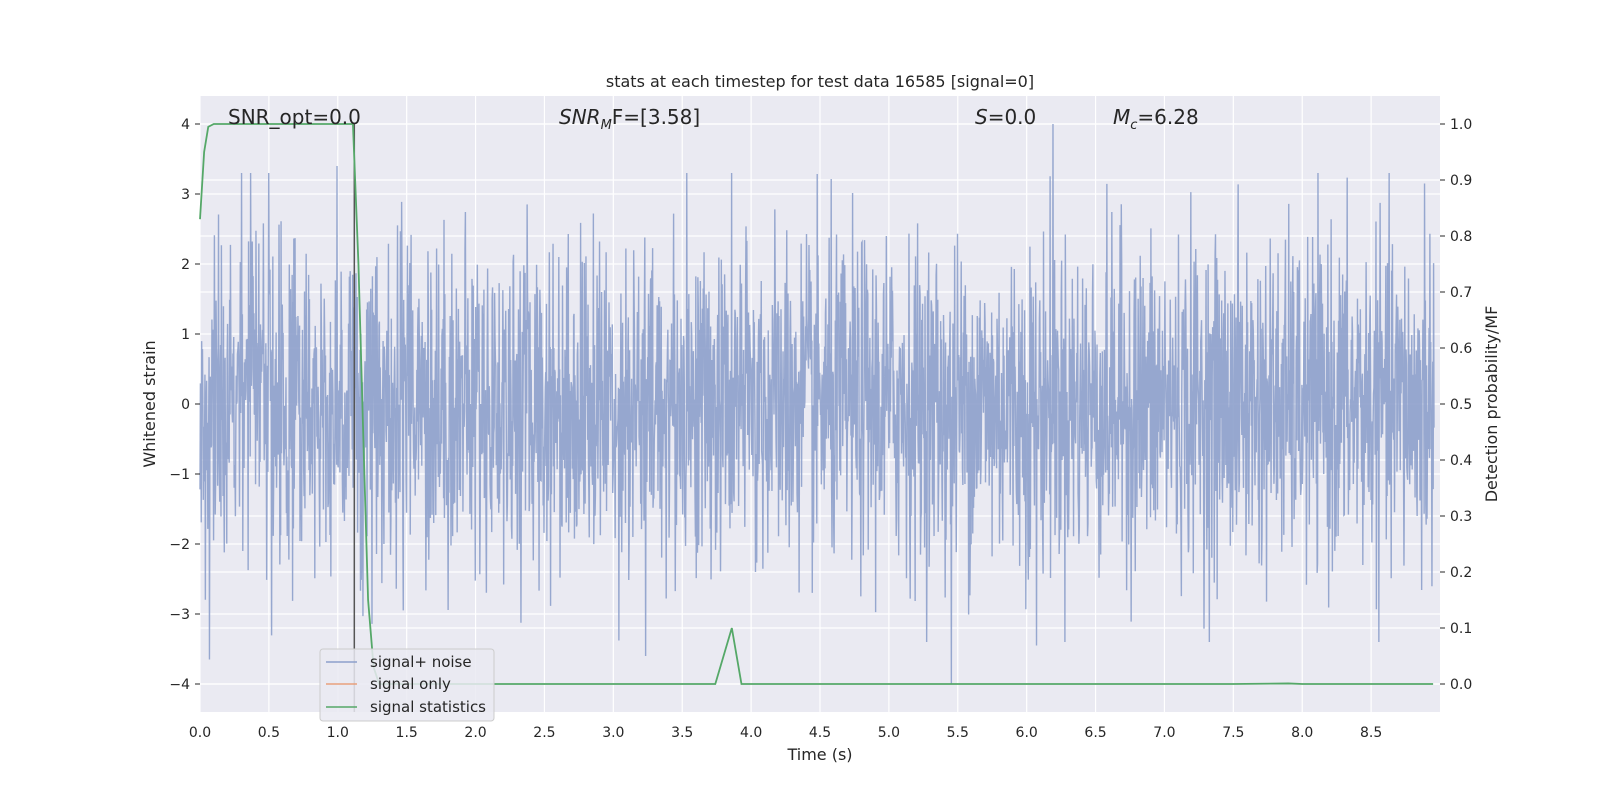  I want to click on y-right-tick-label: 0.5, so click(1461, 405).